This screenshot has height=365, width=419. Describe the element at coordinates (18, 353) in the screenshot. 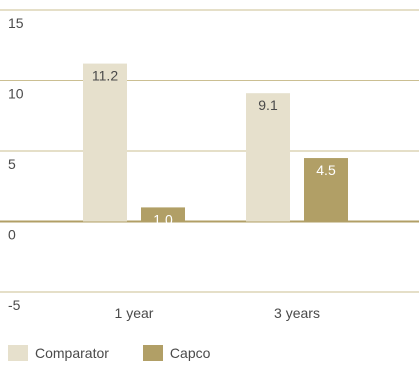

I see `legend-swatch-comparator` at that location.